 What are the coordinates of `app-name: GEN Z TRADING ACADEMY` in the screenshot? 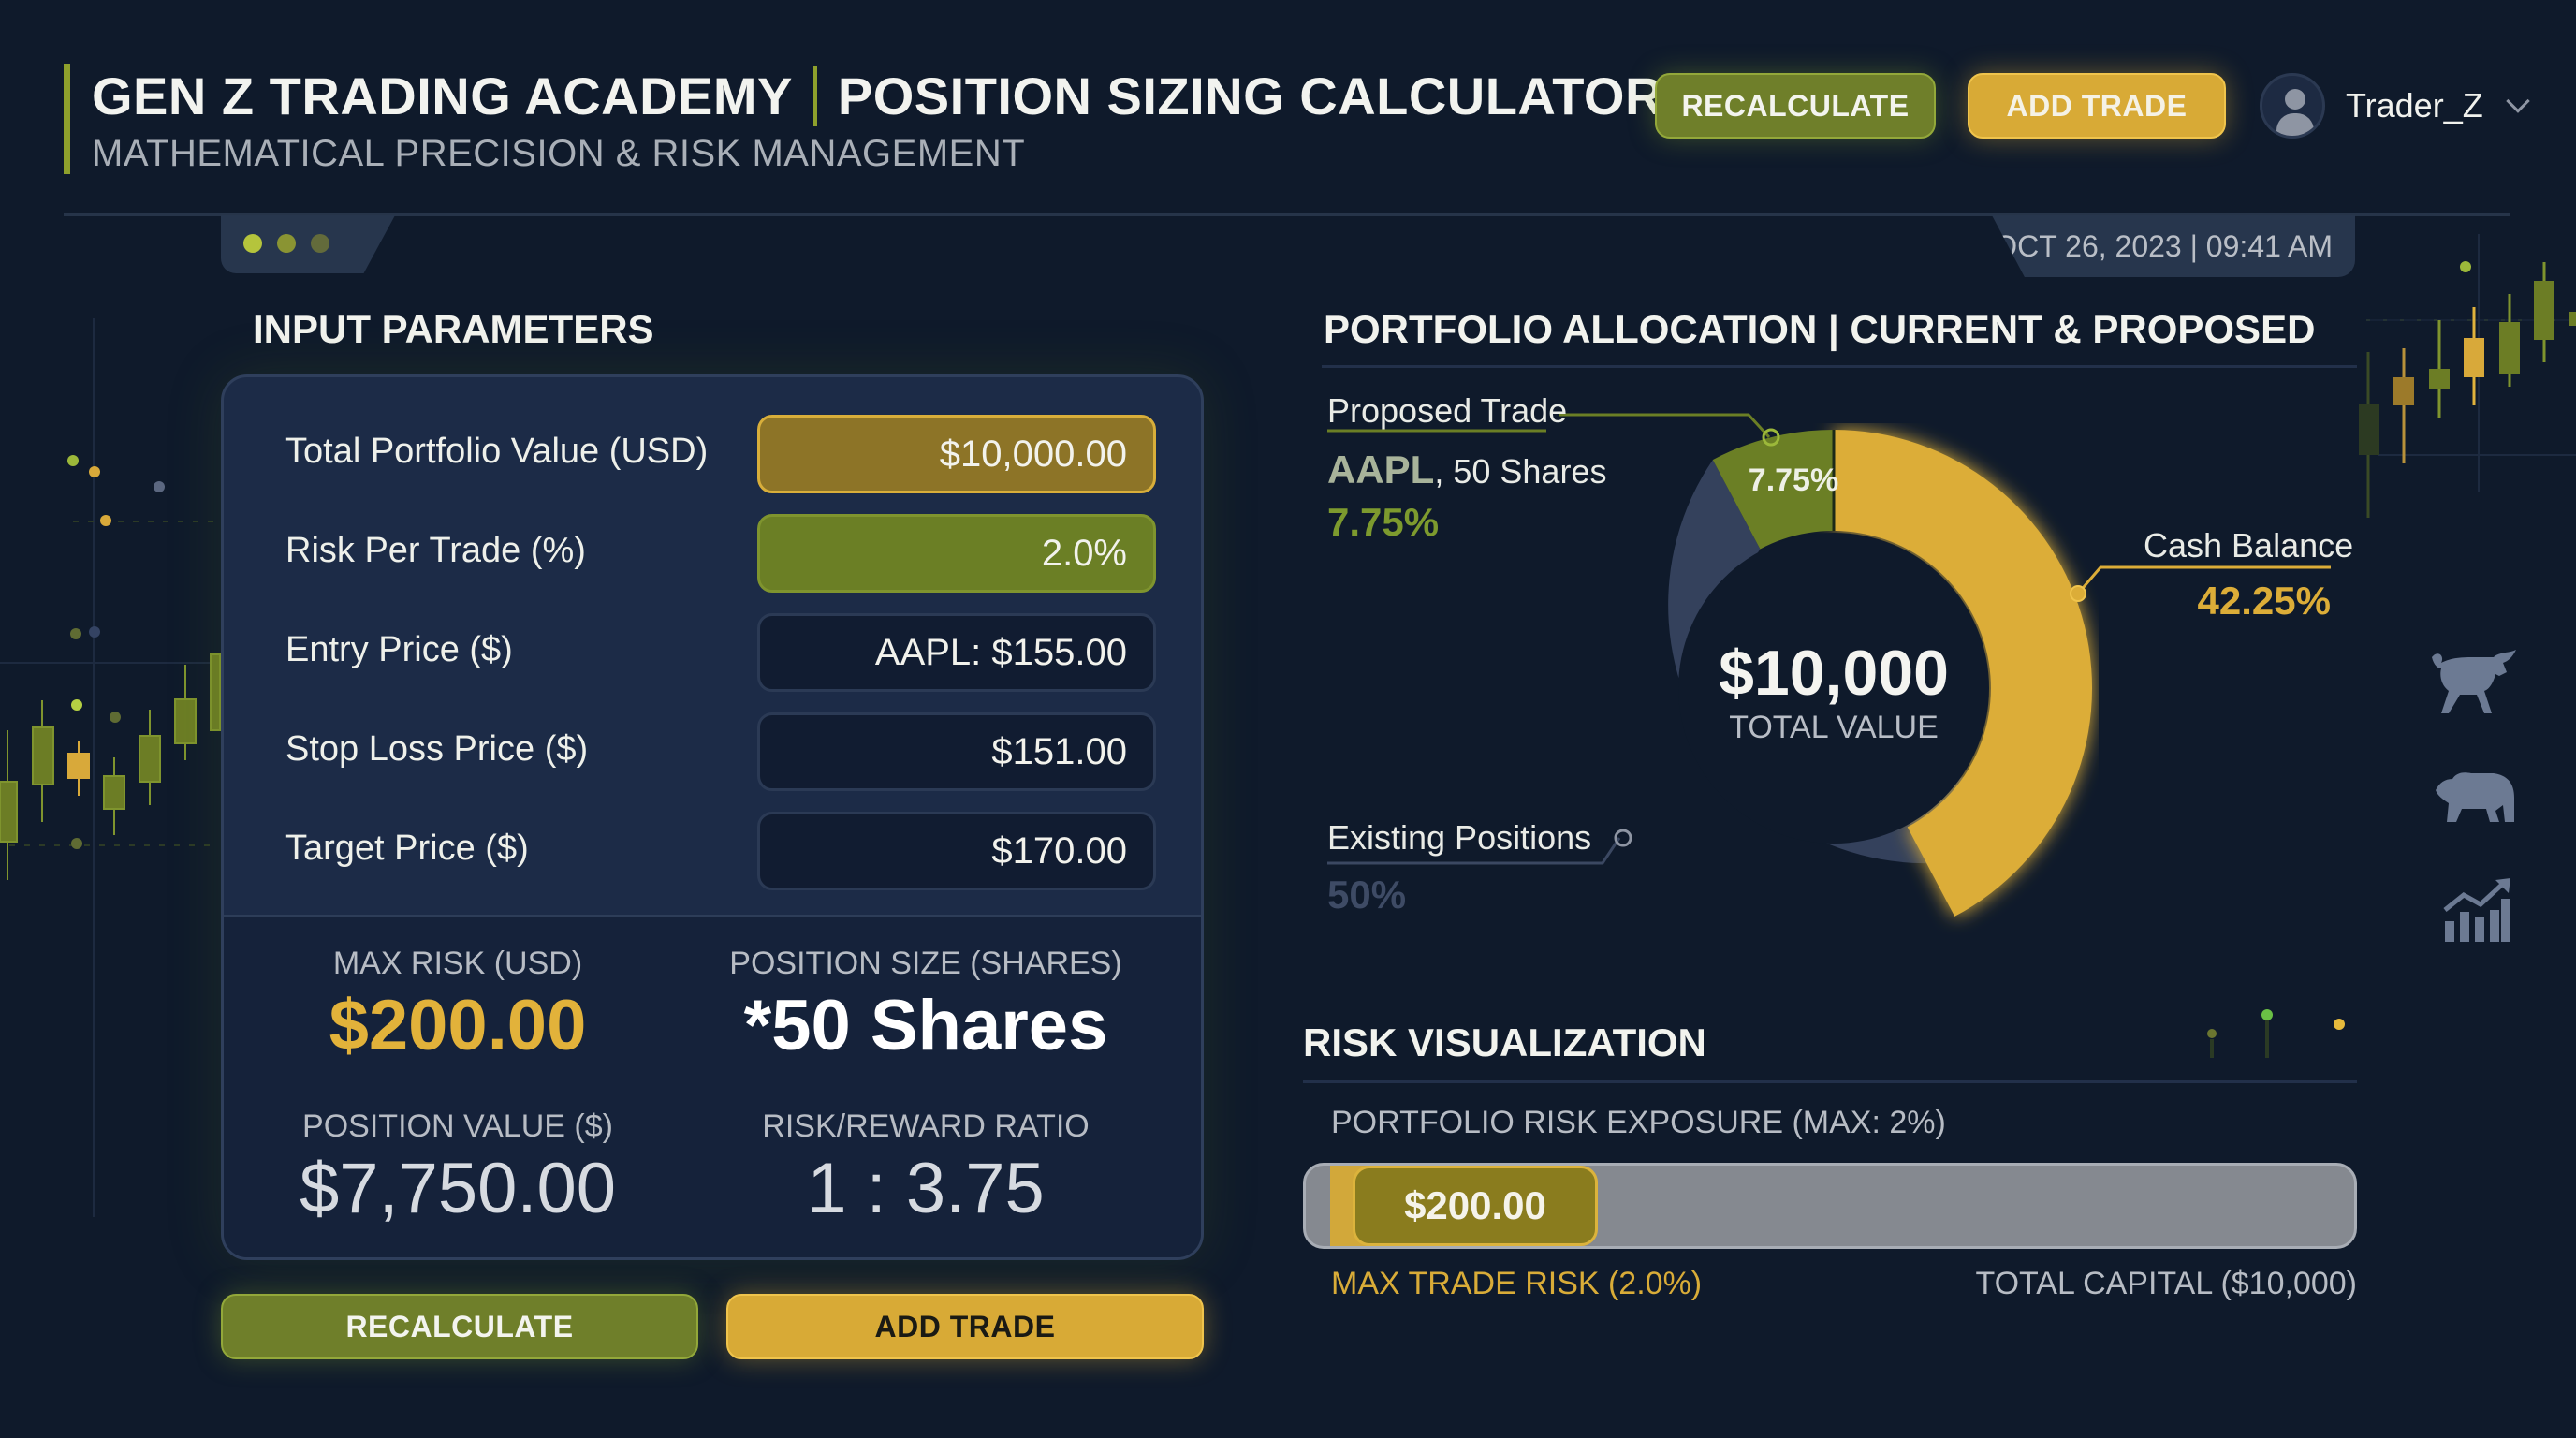 It's located at (442, 95).